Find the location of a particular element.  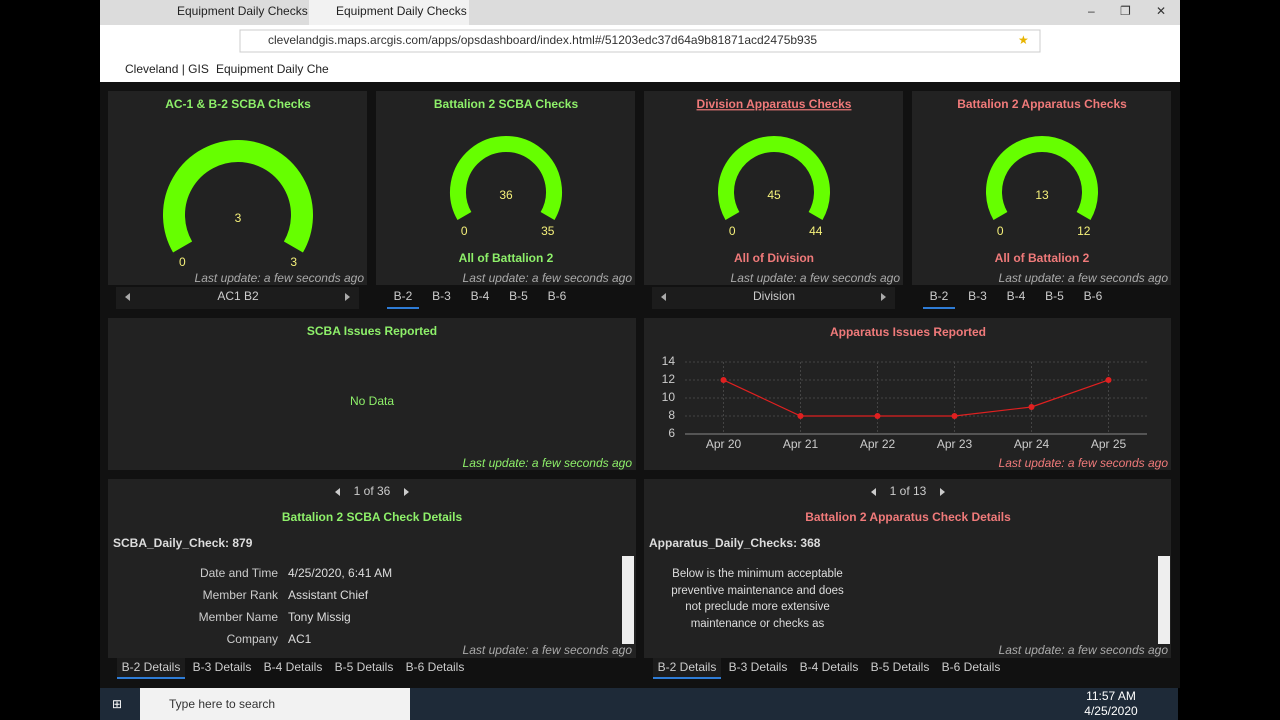

selector-label: Division is located at coordinates (774, 296).